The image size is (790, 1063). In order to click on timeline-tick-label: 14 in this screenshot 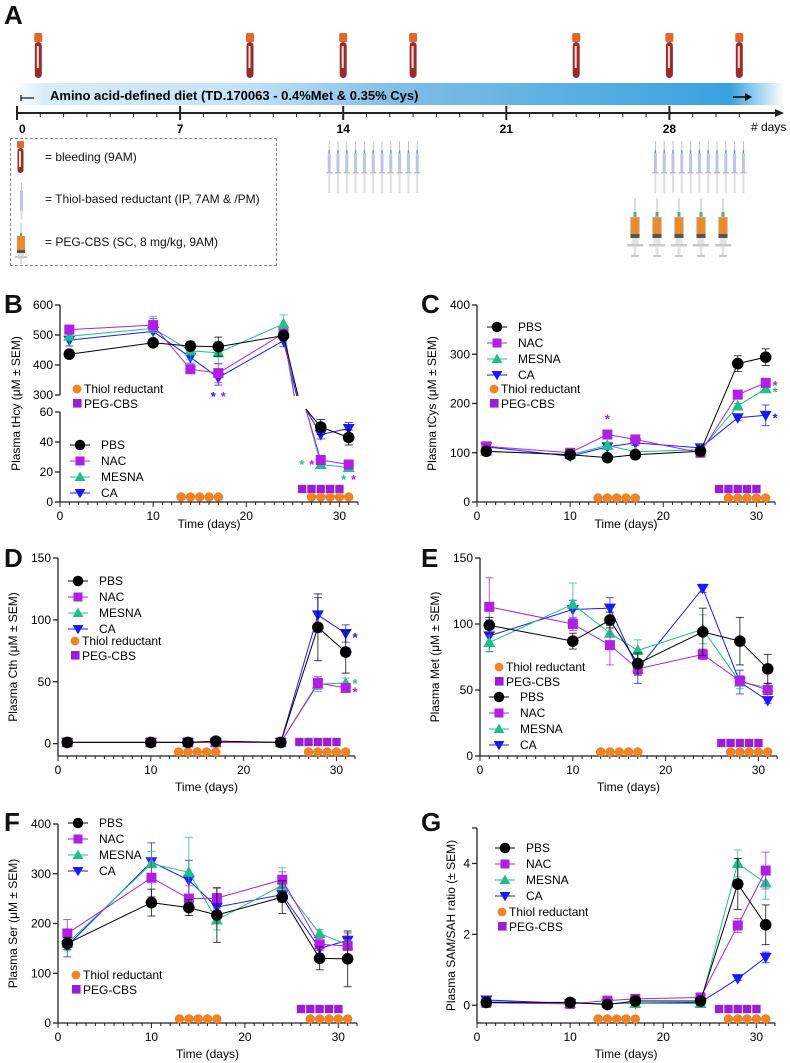, I will do `click(344, 129)`.